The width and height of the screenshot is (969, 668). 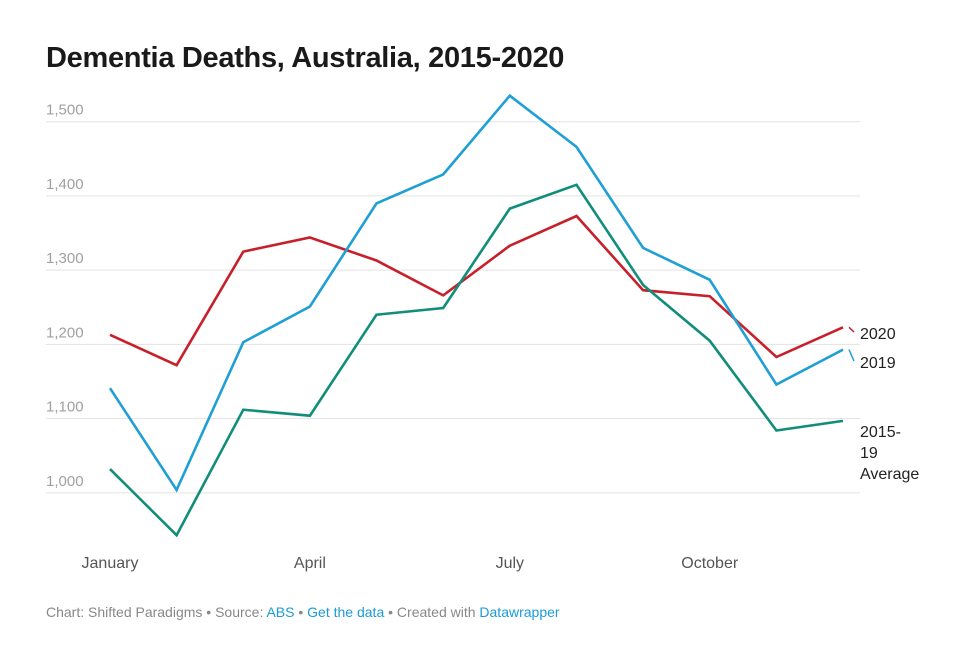 What do you see at coordinates (110, 563) in the screenshot?
I see `x-tick-label: January` at bounding box center [110, 563].